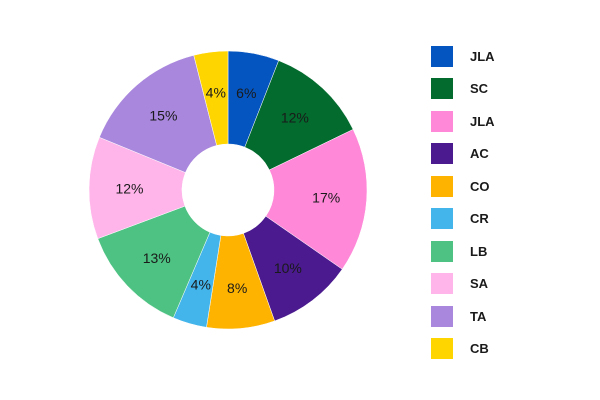 The width and height of the screenshot is (600, 400). Describe the element at coordinates (463, 349) in the screenshot. I see `legend-item-cb-9: CB` at that location.